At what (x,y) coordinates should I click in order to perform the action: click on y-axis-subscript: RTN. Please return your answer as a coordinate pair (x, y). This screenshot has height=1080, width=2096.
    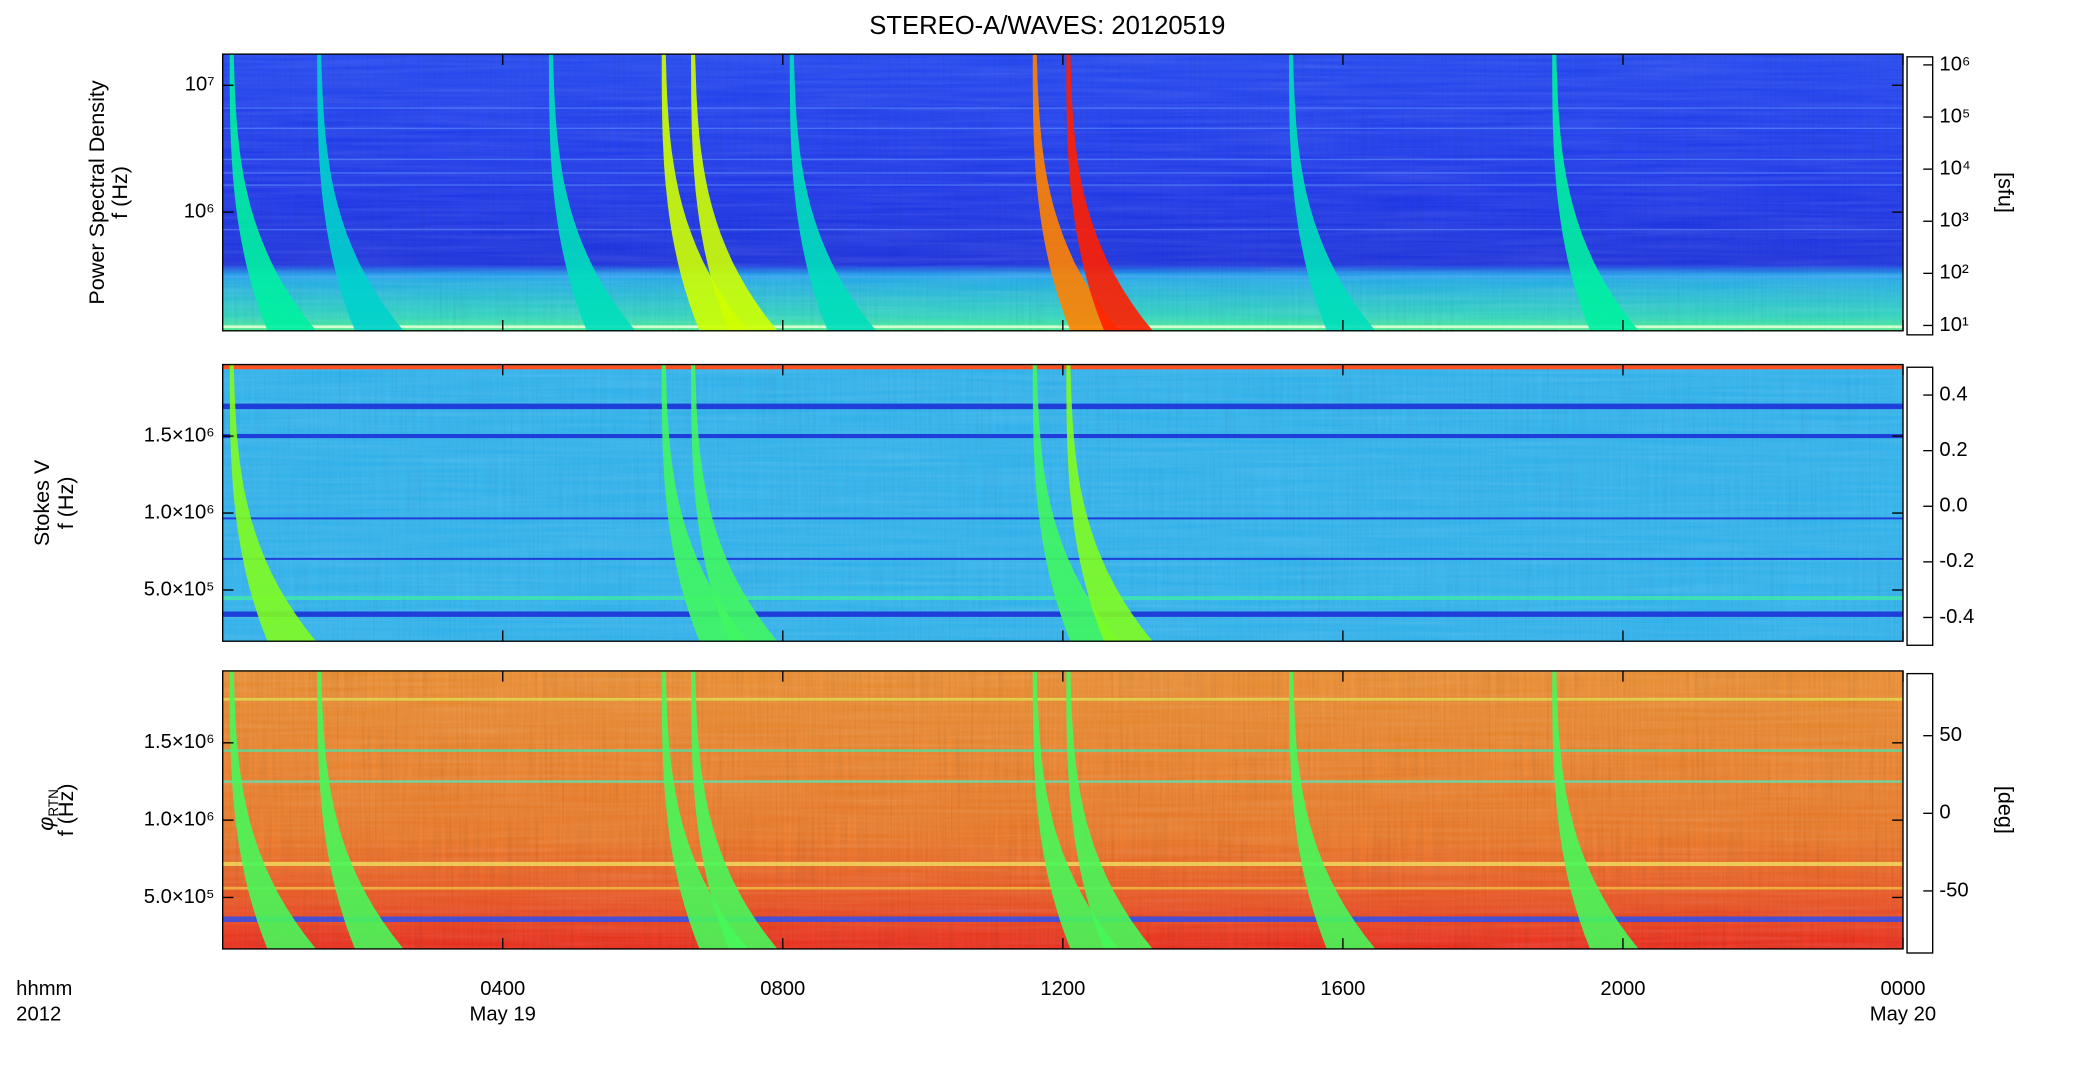
    Looking at the image, I should click on (53, 802).